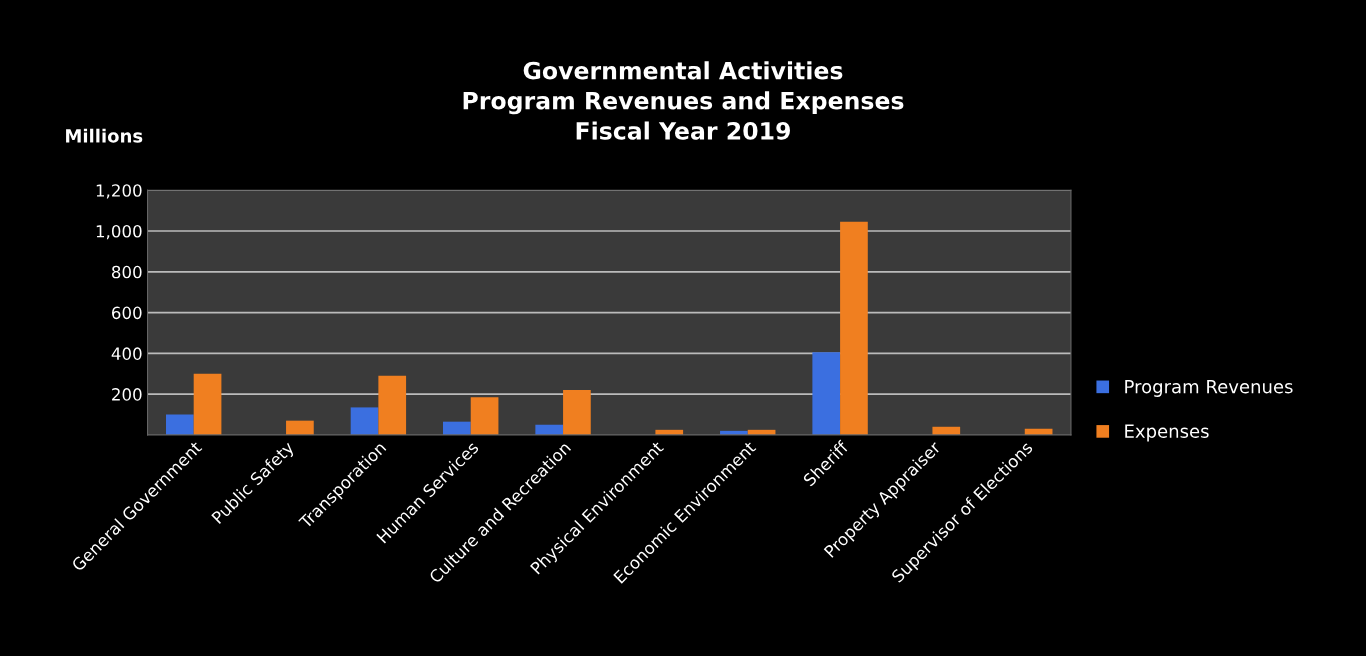 This screenshot has width=1366, height=656. Describe the element at coordinates (104, 135) in the screenshot. I see `y-axis-title: Millions` at that location.